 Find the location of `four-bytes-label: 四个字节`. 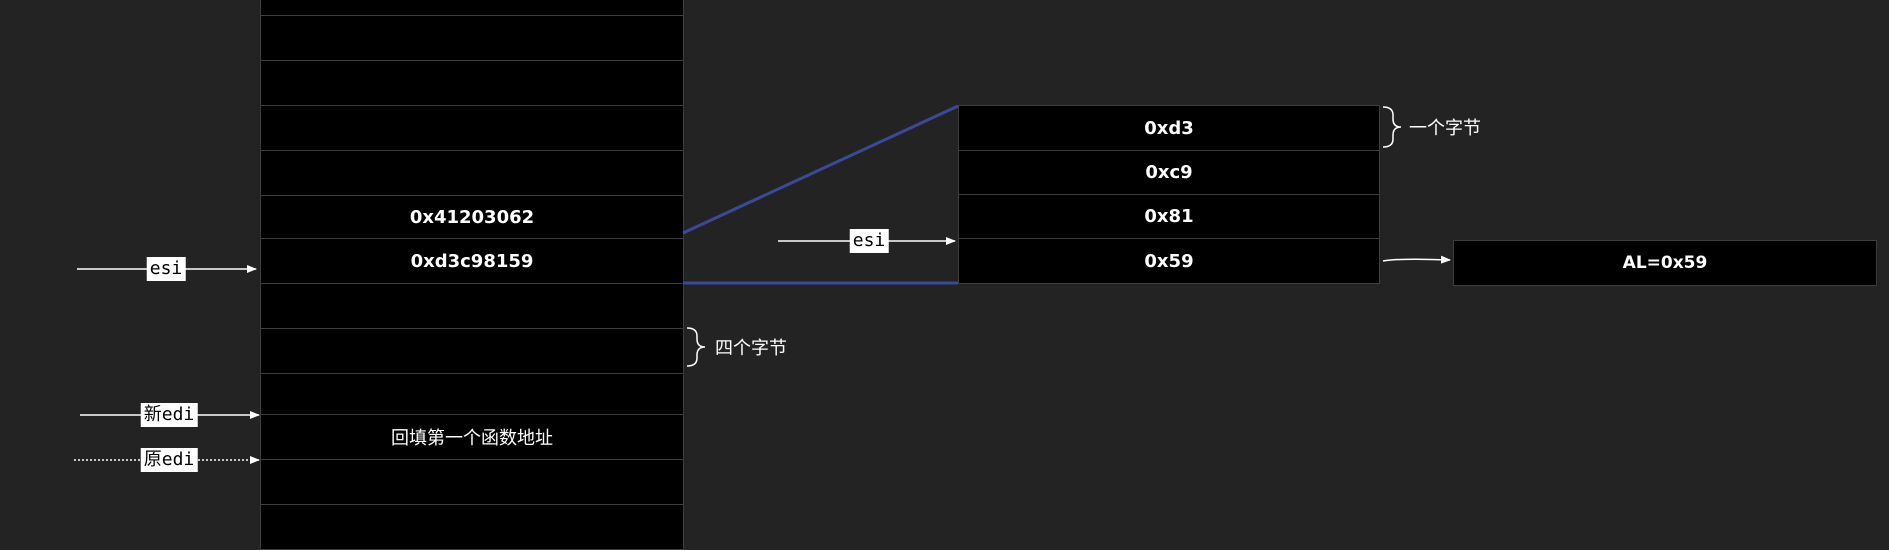

four-bytes-label: 四个字节 is located at coordinates (751, 348).